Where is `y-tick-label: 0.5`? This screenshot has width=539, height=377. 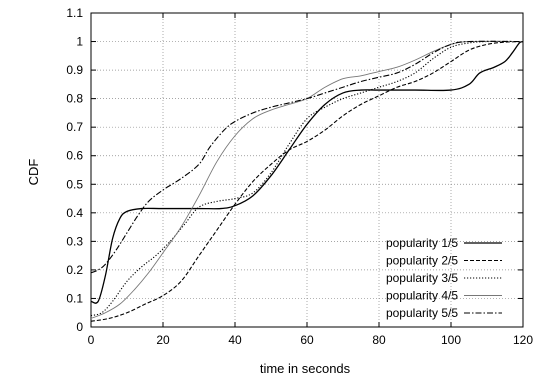
y-tick-label: 0.5 is located at coordinates (74, 184).